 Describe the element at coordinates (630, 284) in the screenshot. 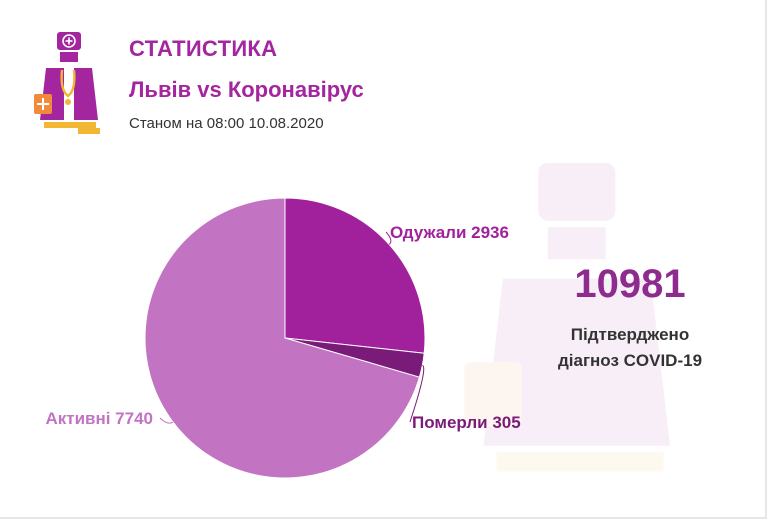

I see `confirmed-total: 10981` at that location.